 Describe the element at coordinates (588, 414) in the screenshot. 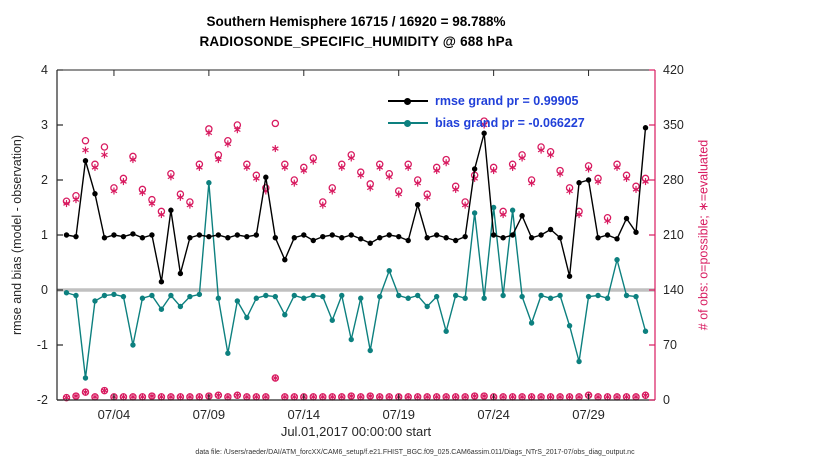

I see `svg-text: 07/29` at that location.